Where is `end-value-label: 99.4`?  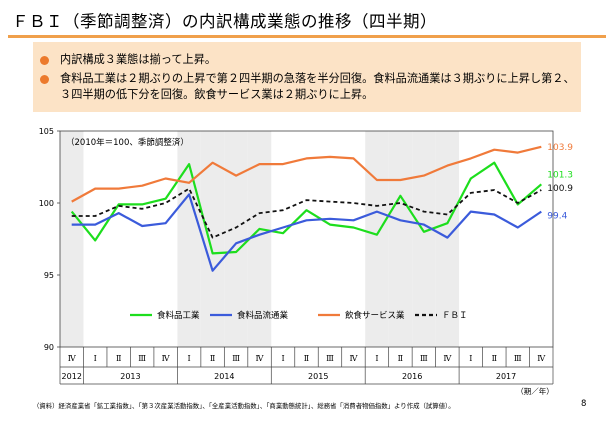 end-value-label: 99.4 is located at coordinates (557, 217).